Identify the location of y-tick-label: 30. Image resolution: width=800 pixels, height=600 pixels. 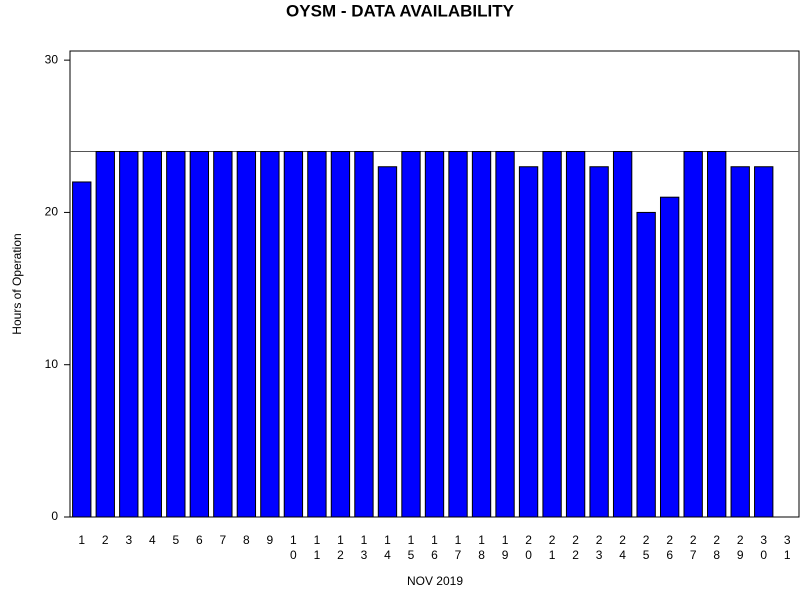
(52, 59).